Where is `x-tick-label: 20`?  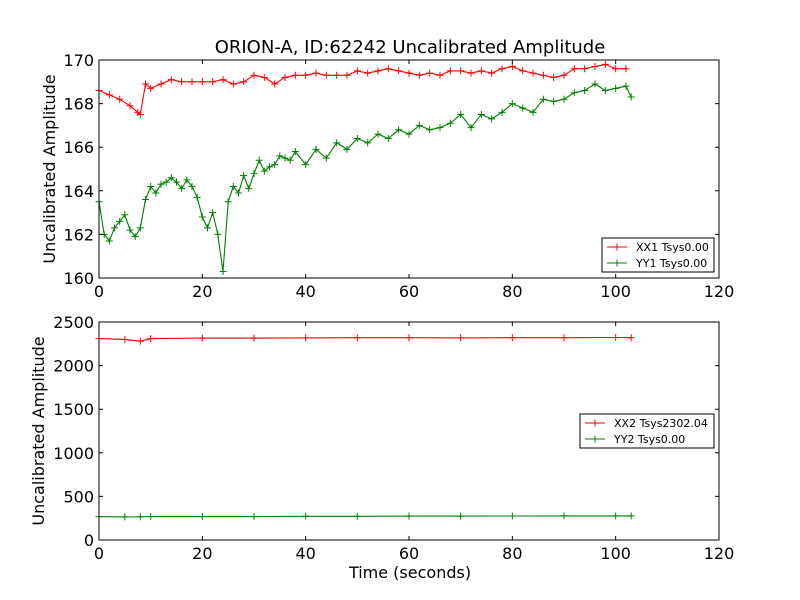
x-tick-label: 20 is located at coordinates (202, 291).